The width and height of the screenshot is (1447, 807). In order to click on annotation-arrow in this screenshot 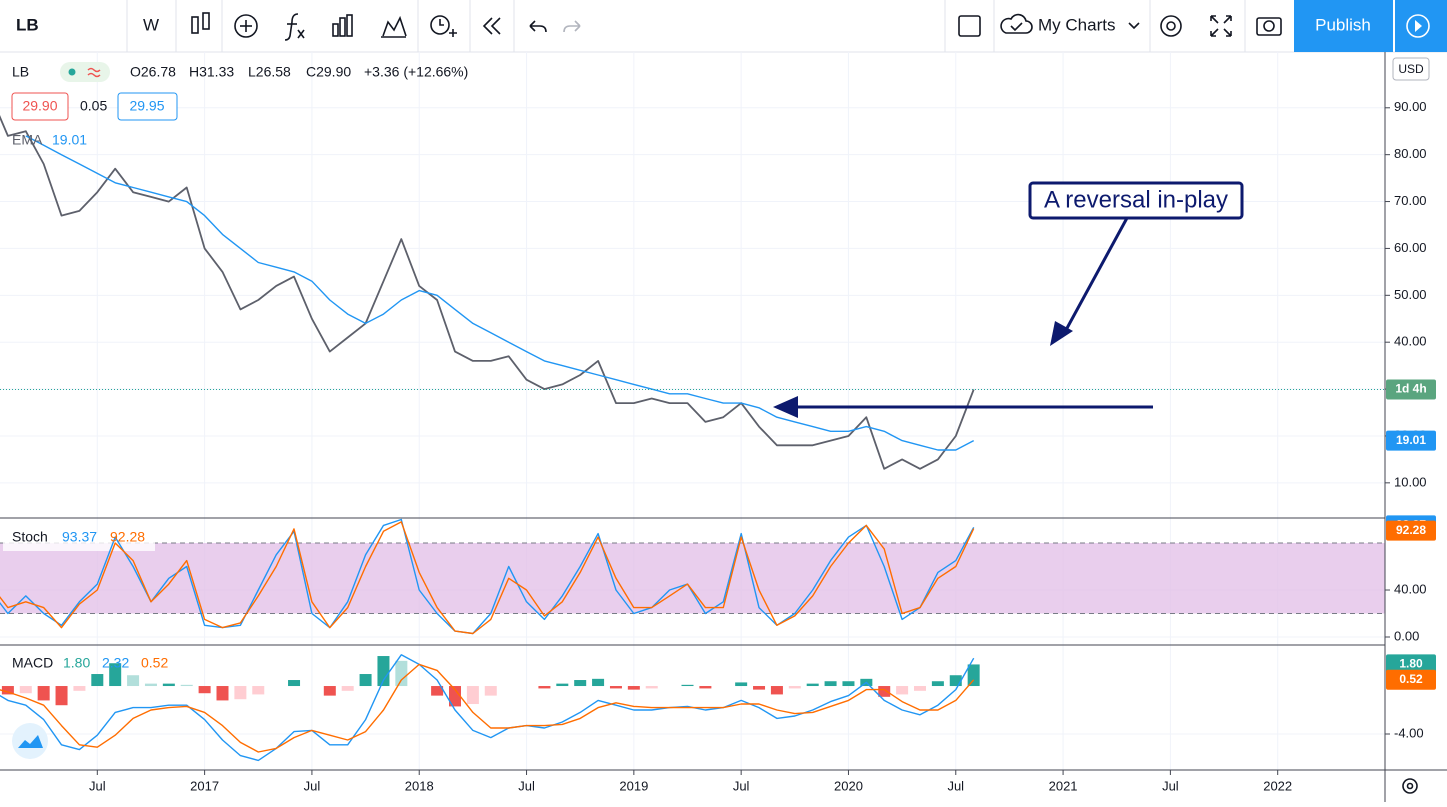, I will do `click(1096, 274)`.